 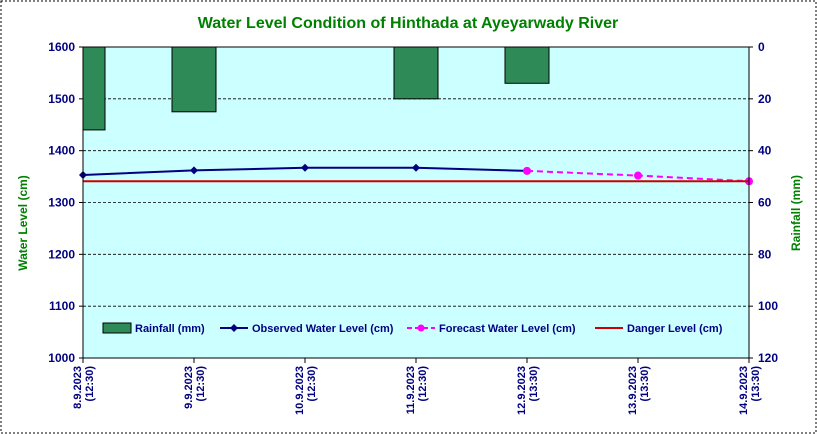 I want to click on y-tick-label-left: 1600, so click(x=61, y=47).